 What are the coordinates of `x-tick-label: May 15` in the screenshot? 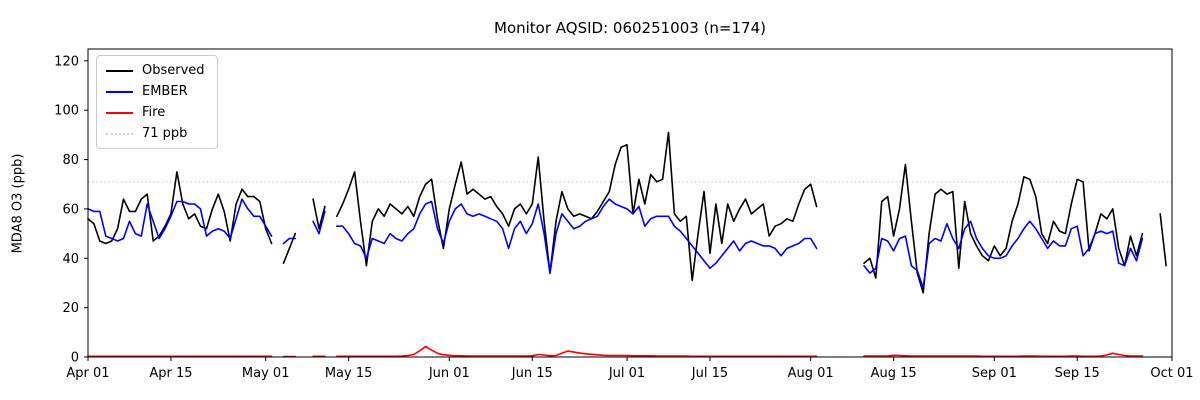 It's located at (349, 373).